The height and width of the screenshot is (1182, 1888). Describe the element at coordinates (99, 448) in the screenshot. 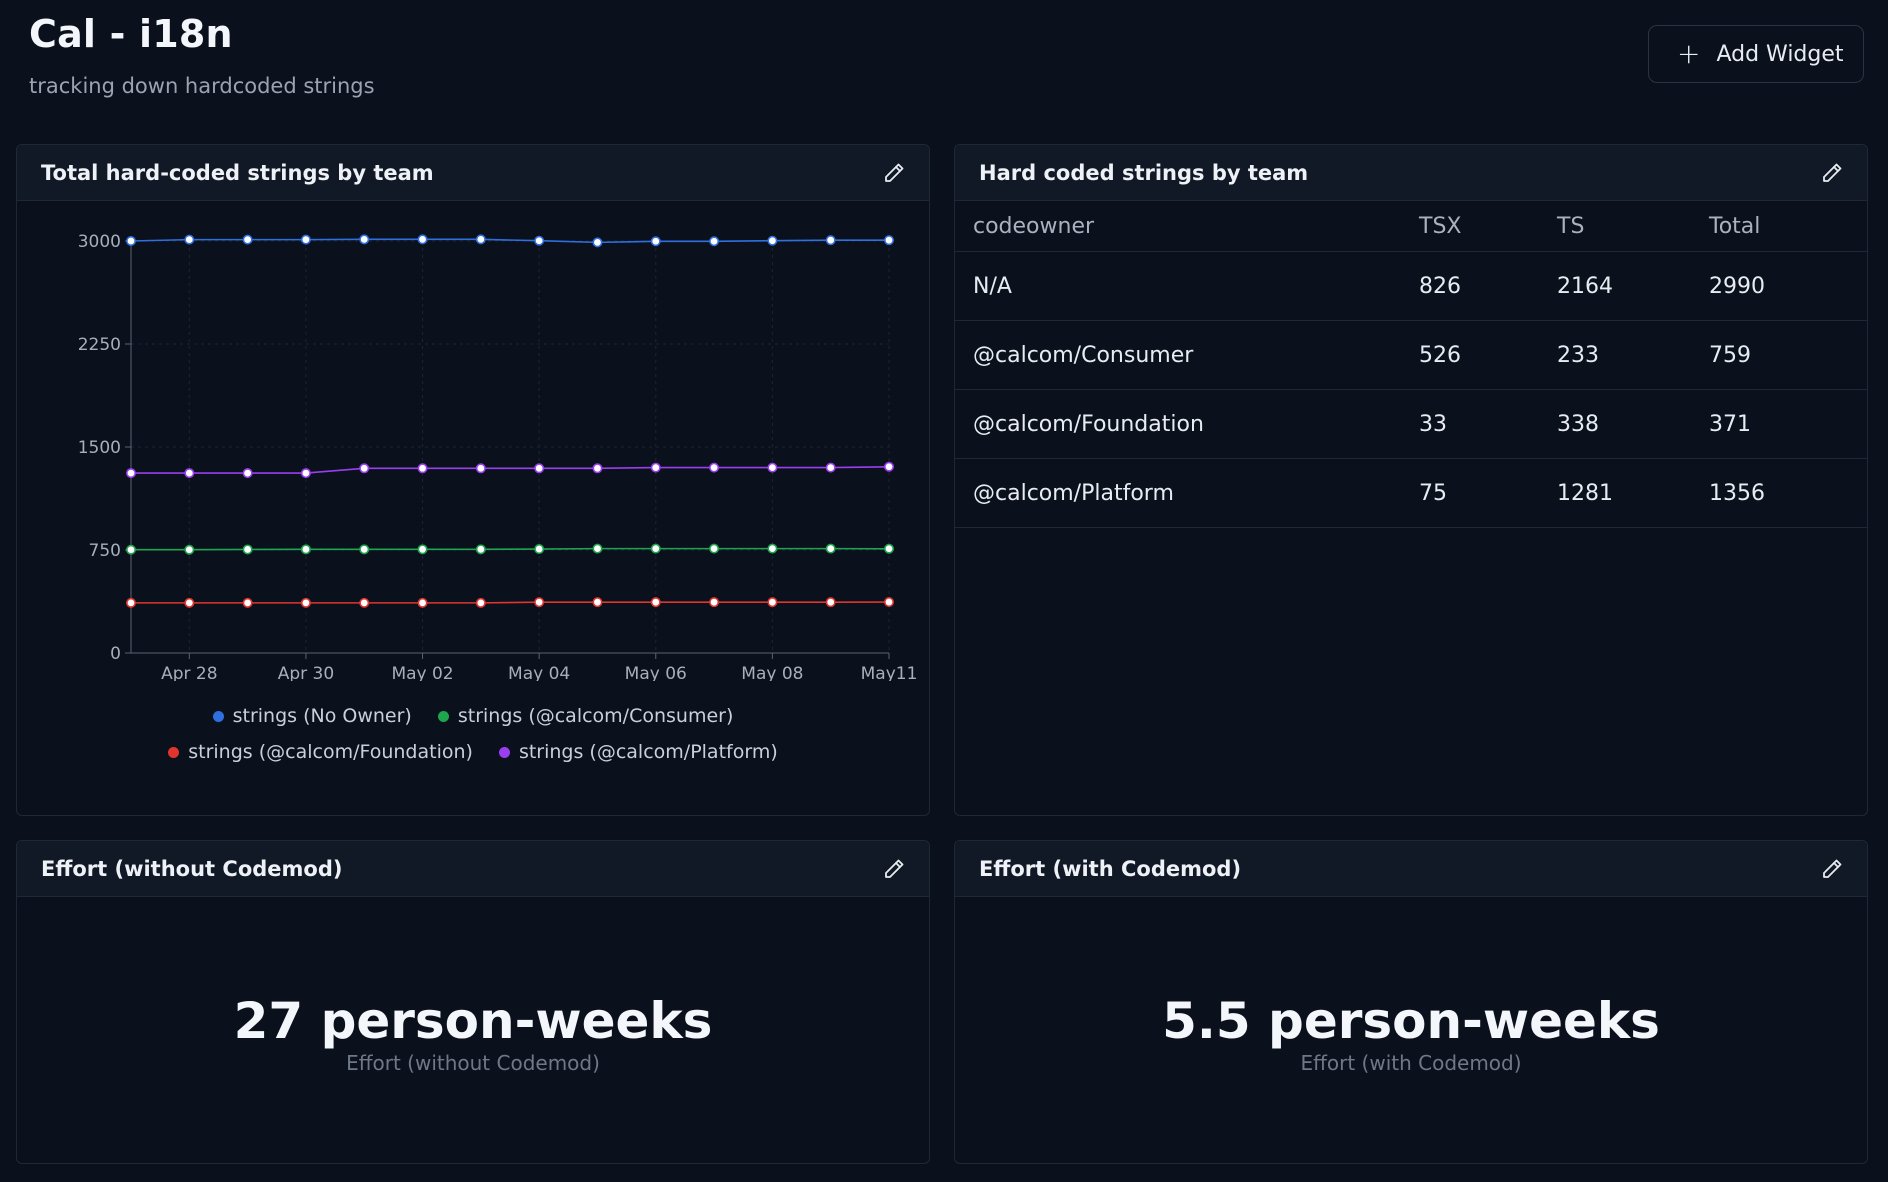

I see `y-tick-label: 1500` at that location.